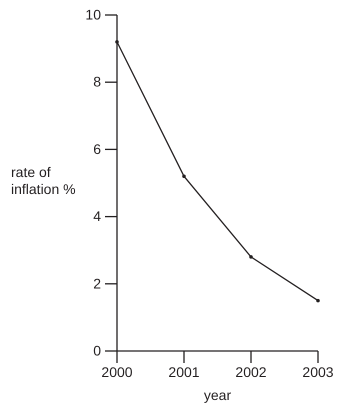 This screenshot has height=410, width=347. I want to click on x-tick-label: 2001, so click(184, 372).